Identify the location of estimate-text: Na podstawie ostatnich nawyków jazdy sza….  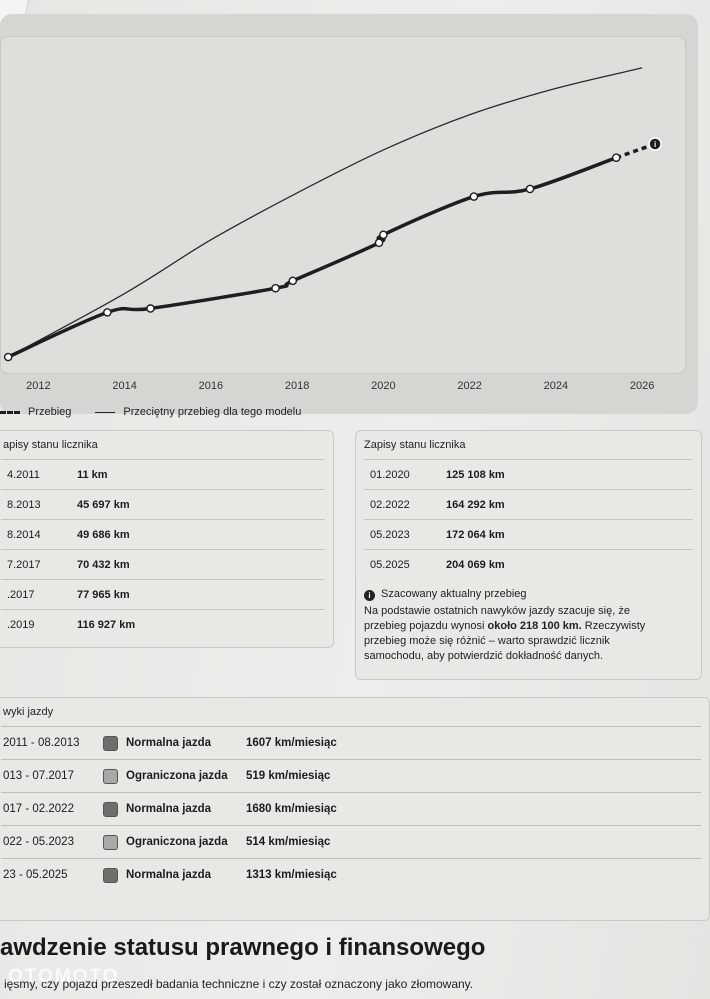
(505, 633).